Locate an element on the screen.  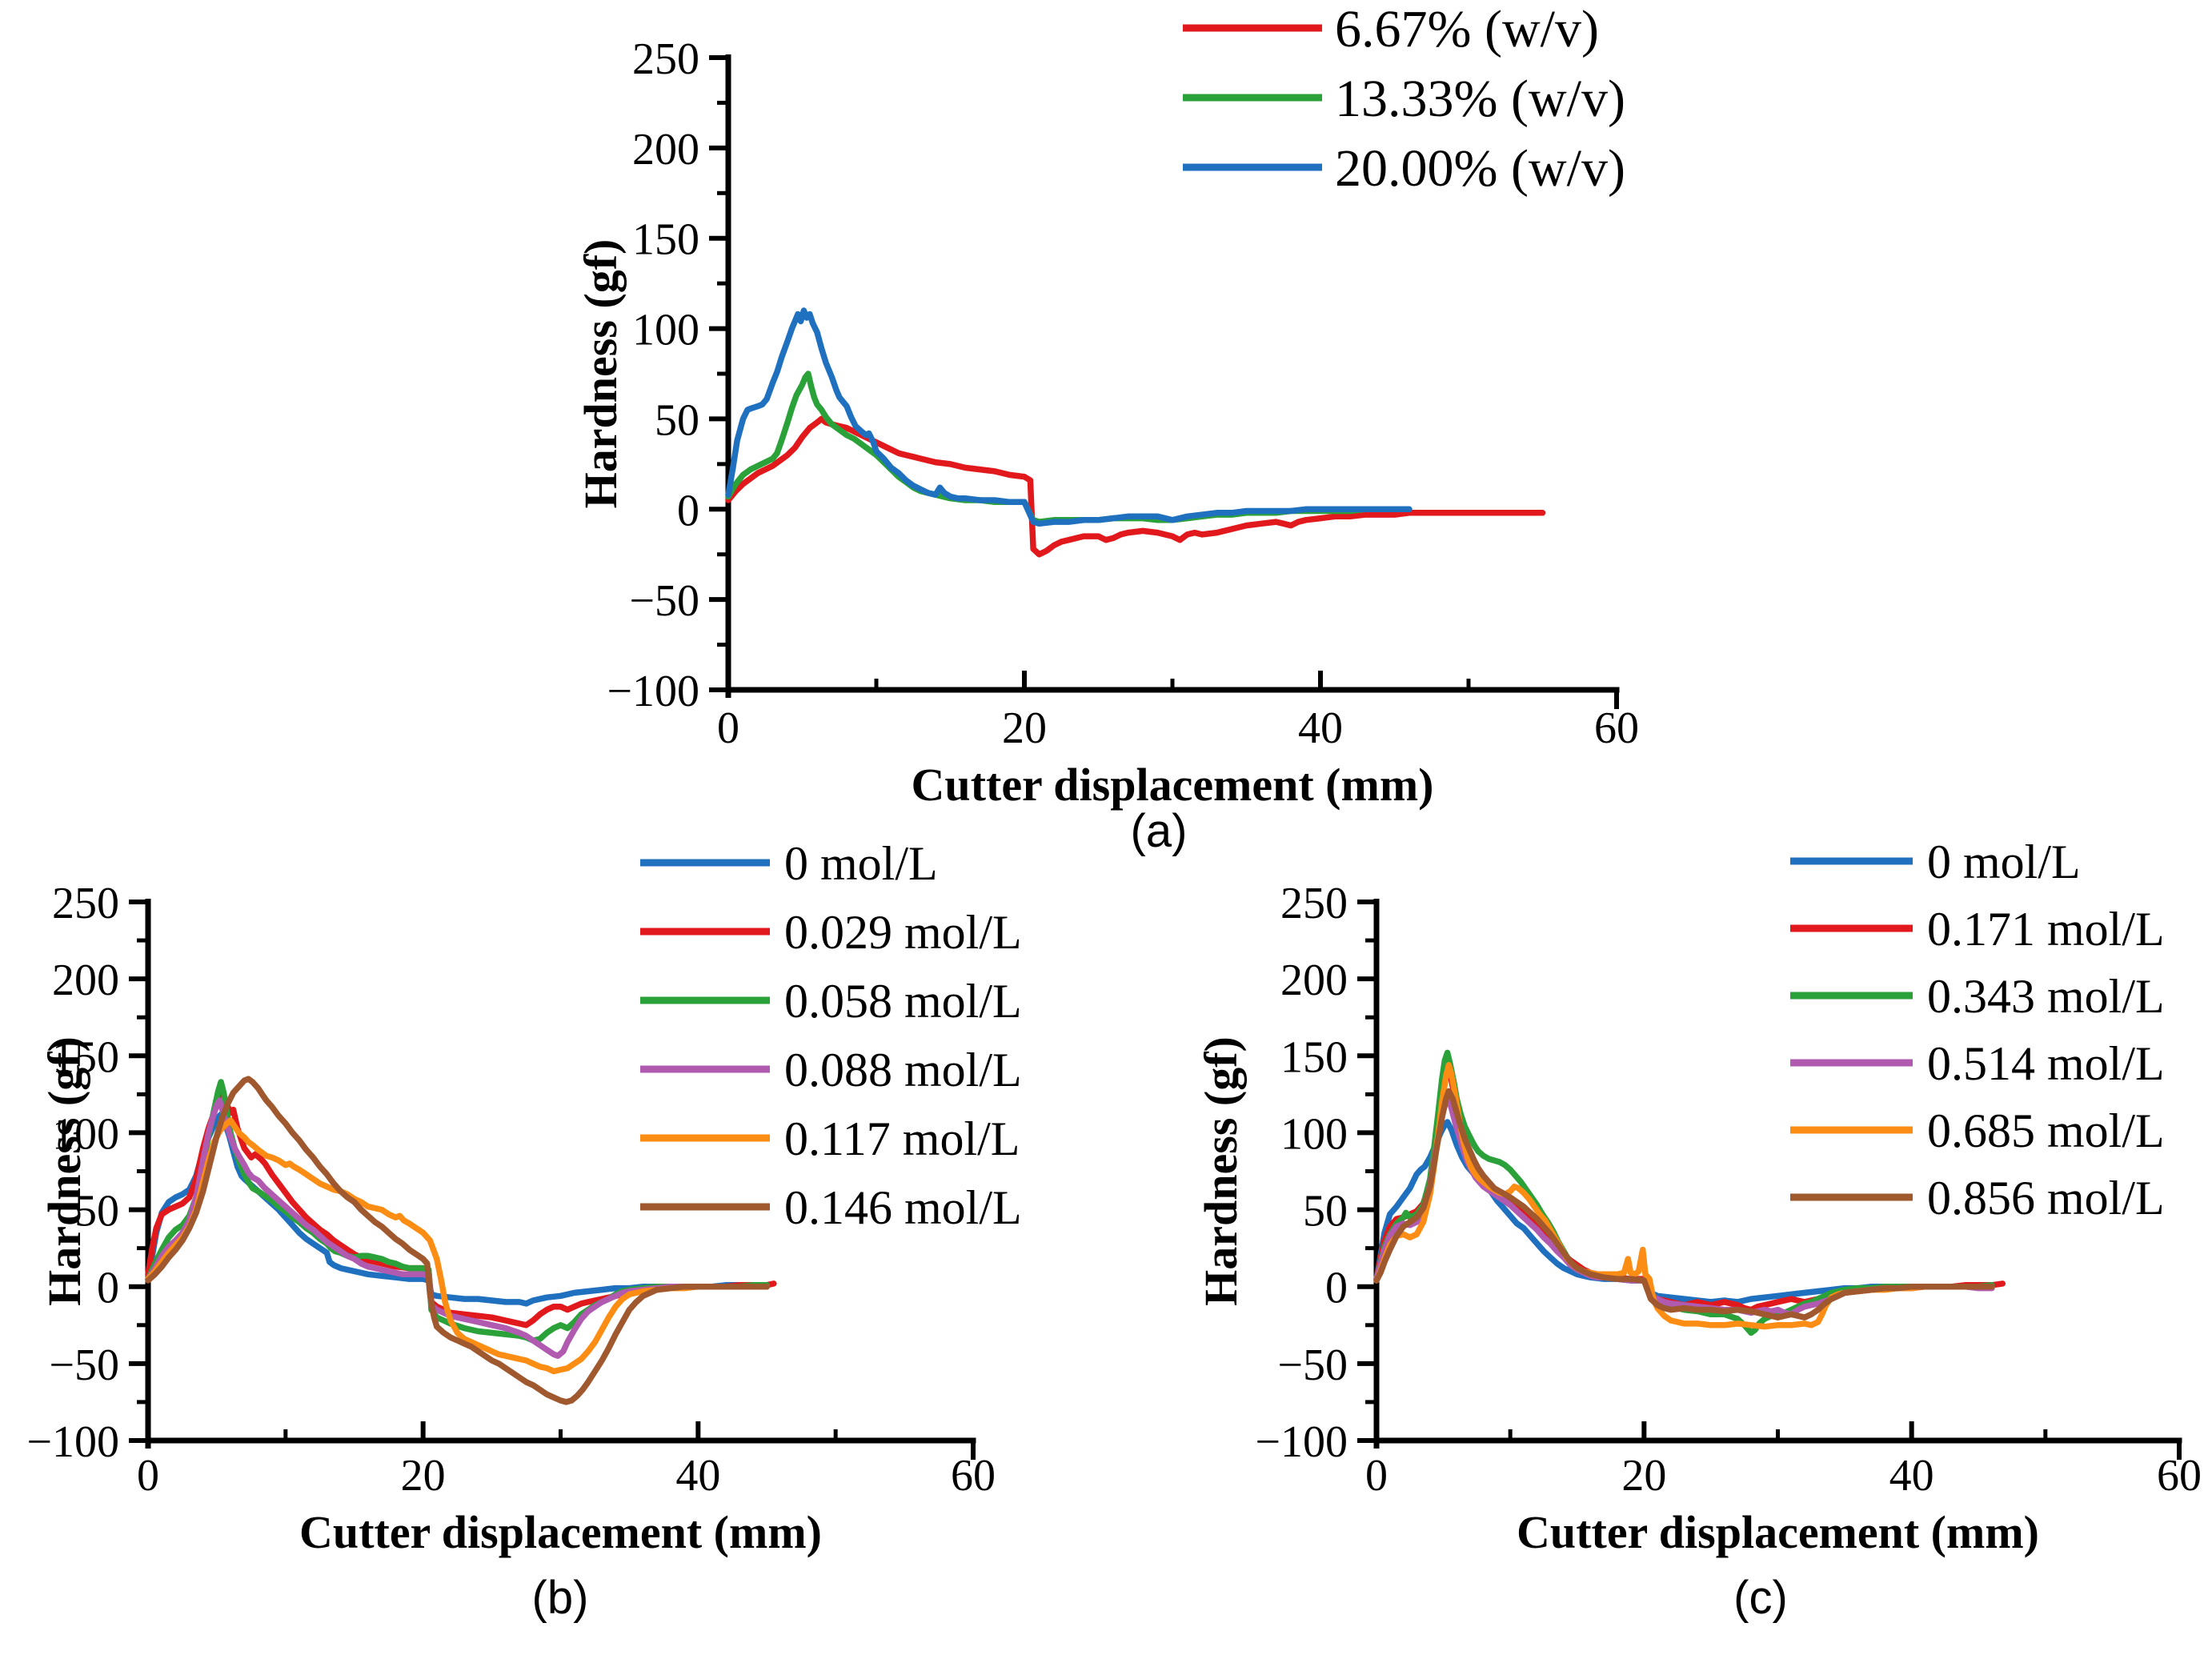
series-line-6.67-w-v- is located at coordinates (1135, 486).